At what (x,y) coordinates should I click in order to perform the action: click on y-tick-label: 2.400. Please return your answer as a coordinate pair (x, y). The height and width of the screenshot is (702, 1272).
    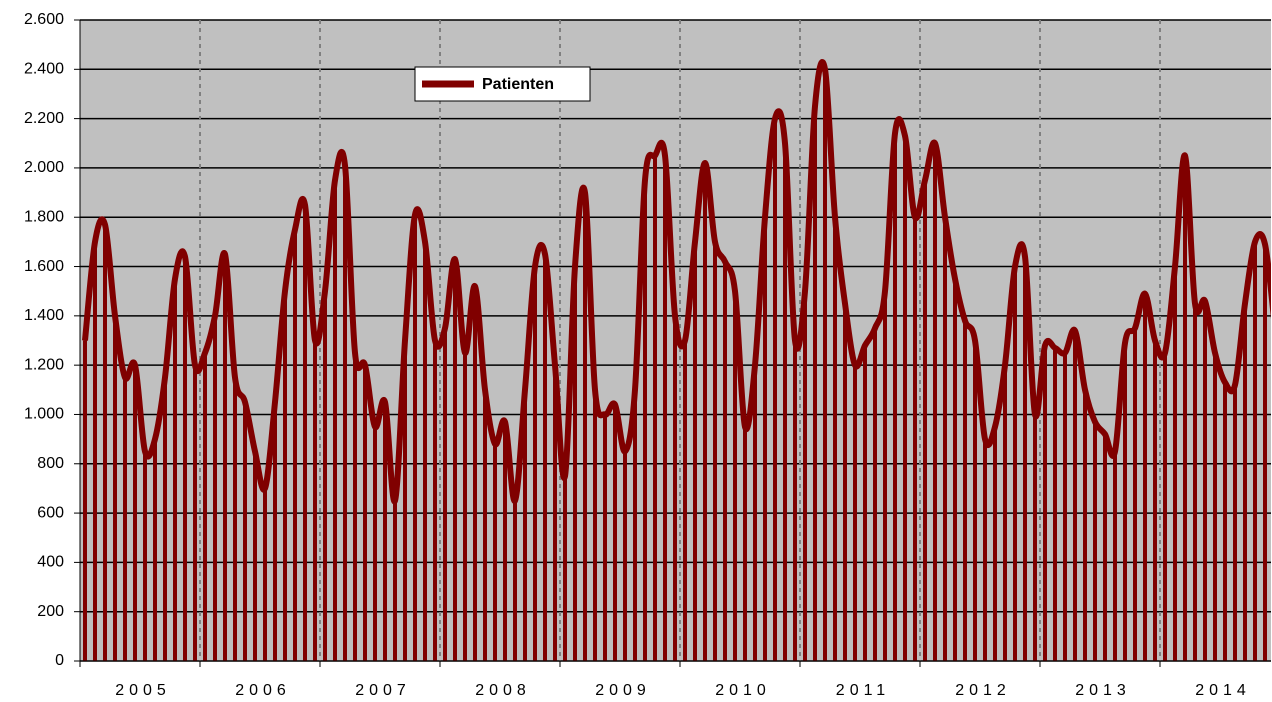
    Looking at the image, I should click on (44, 69).